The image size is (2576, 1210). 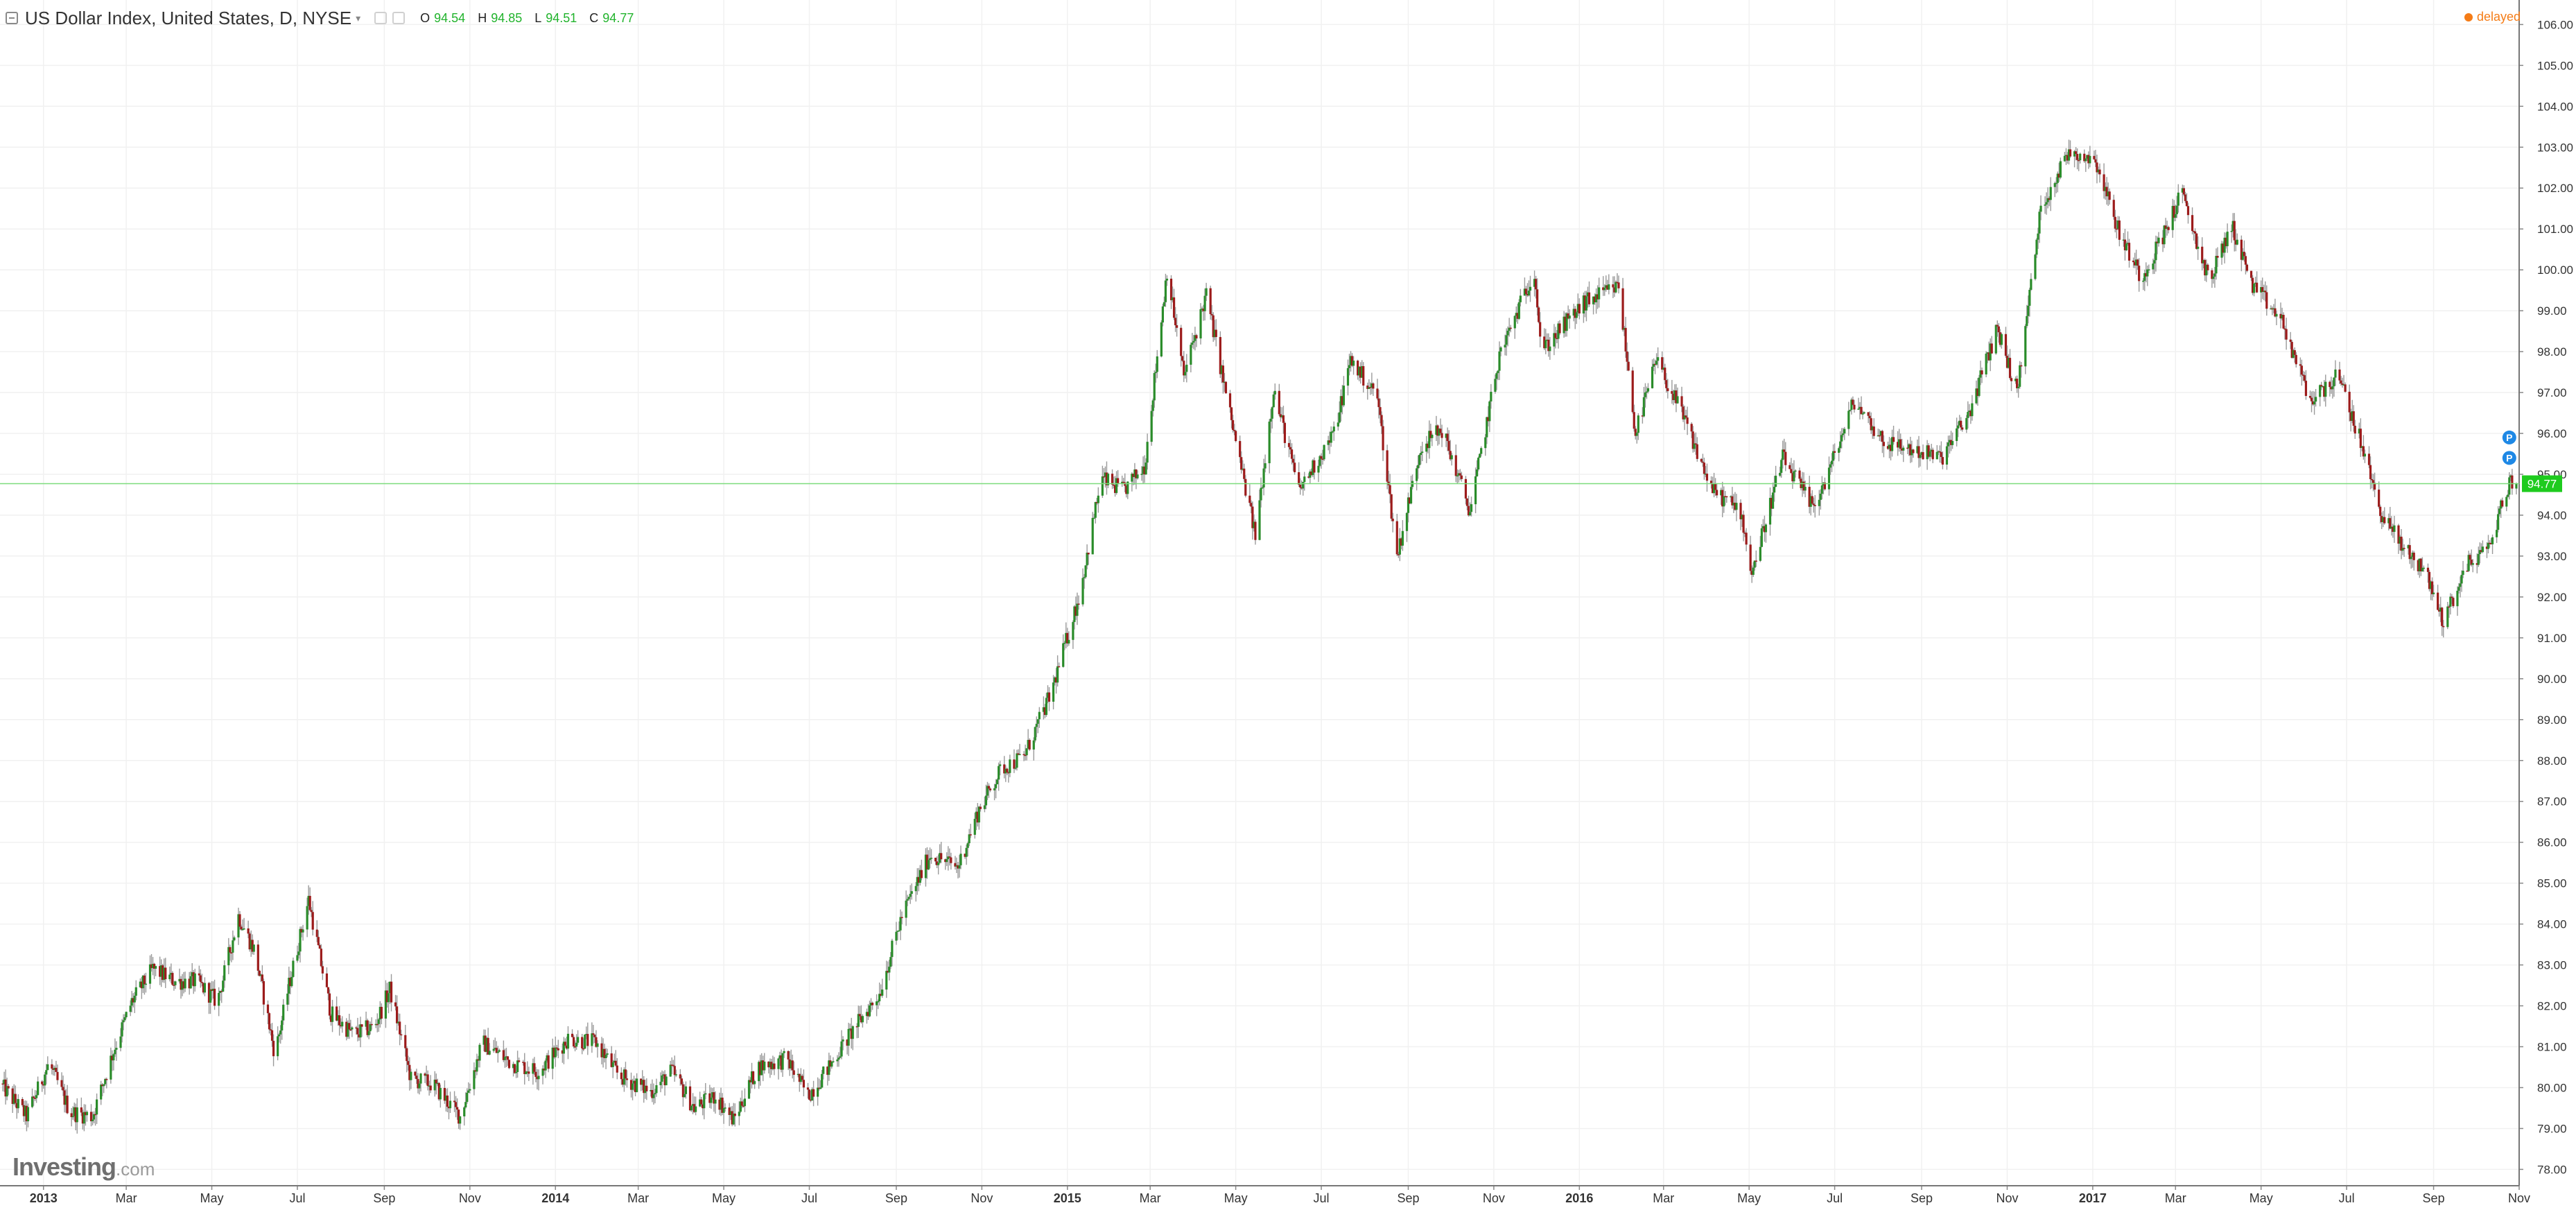 I want to click on y-tick-label: 86.00, so click(x=2552, y=842).